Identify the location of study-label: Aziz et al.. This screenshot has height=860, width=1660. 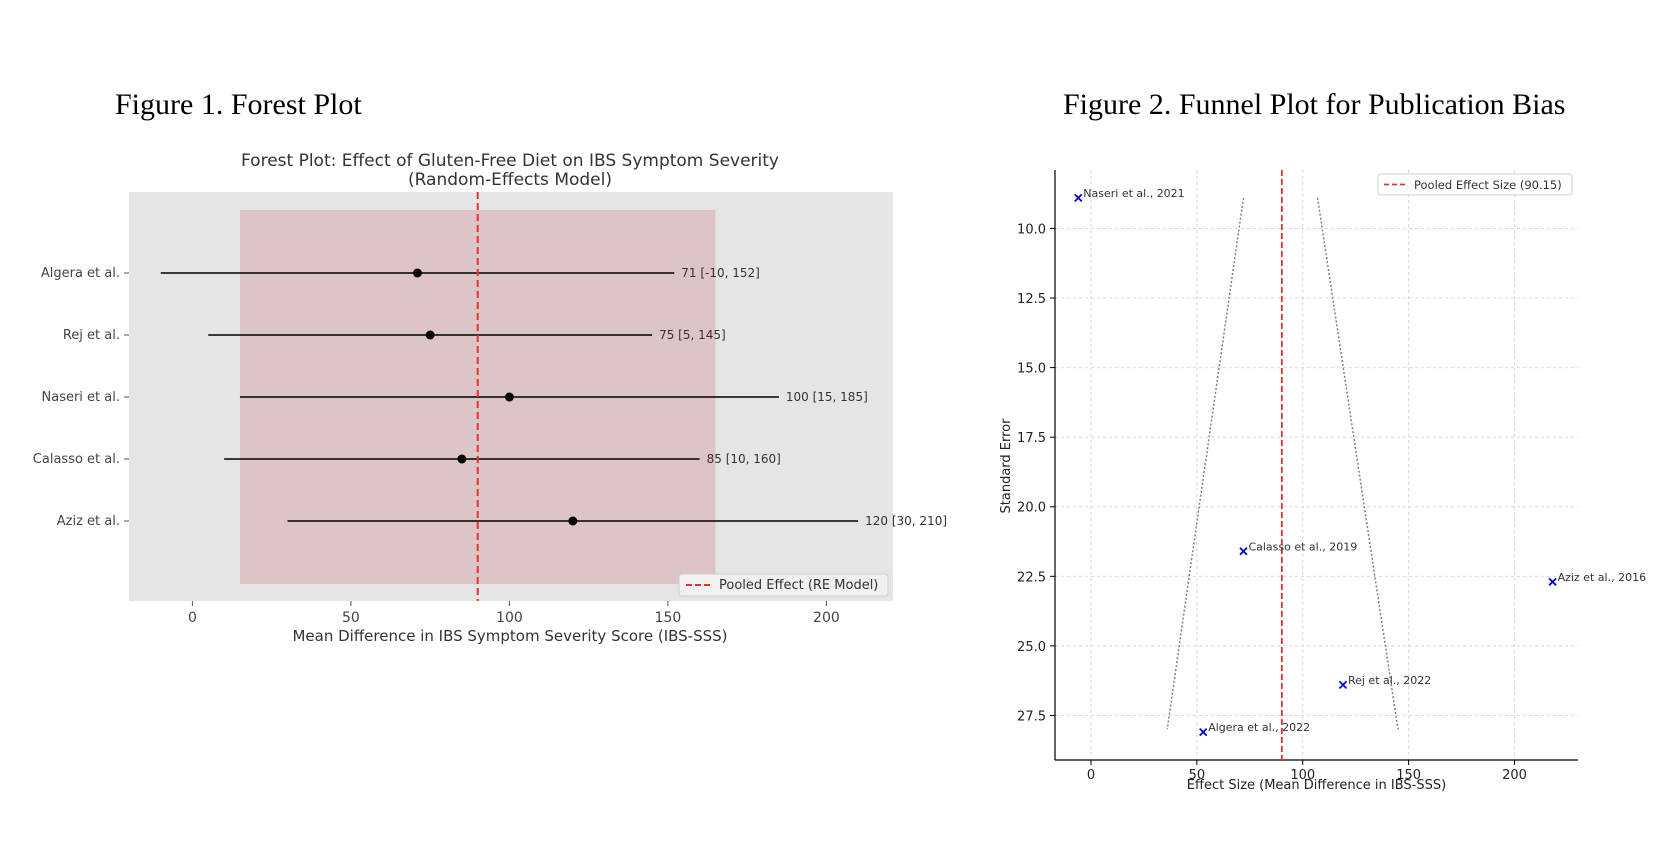
(88, 521).